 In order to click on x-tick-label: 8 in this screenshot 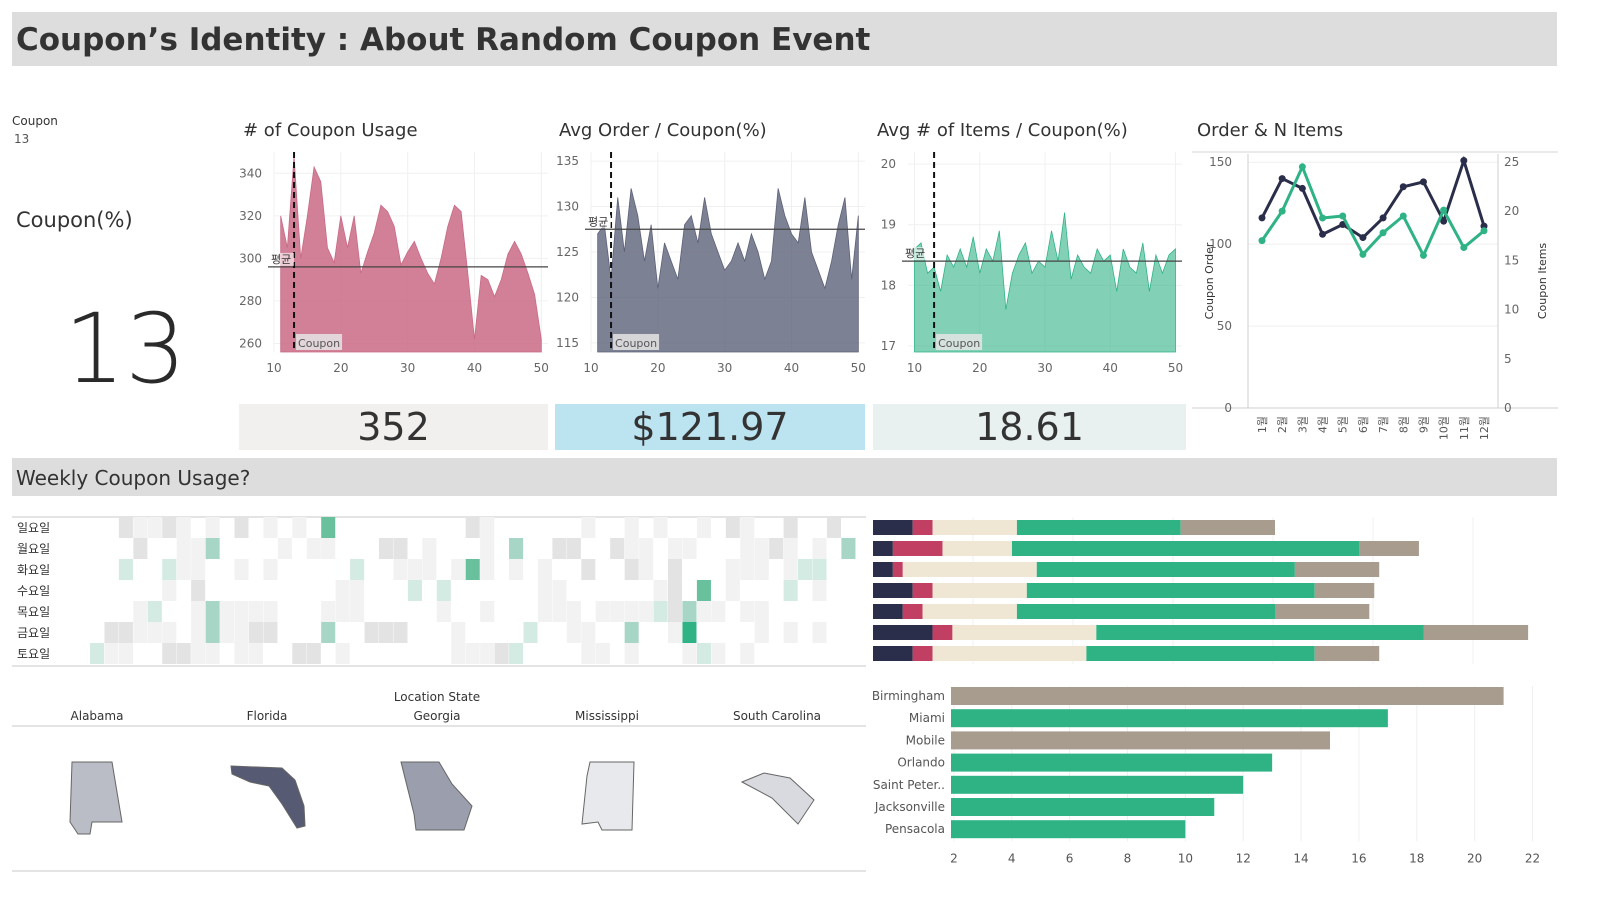, I will do `click(1128, 858)`.